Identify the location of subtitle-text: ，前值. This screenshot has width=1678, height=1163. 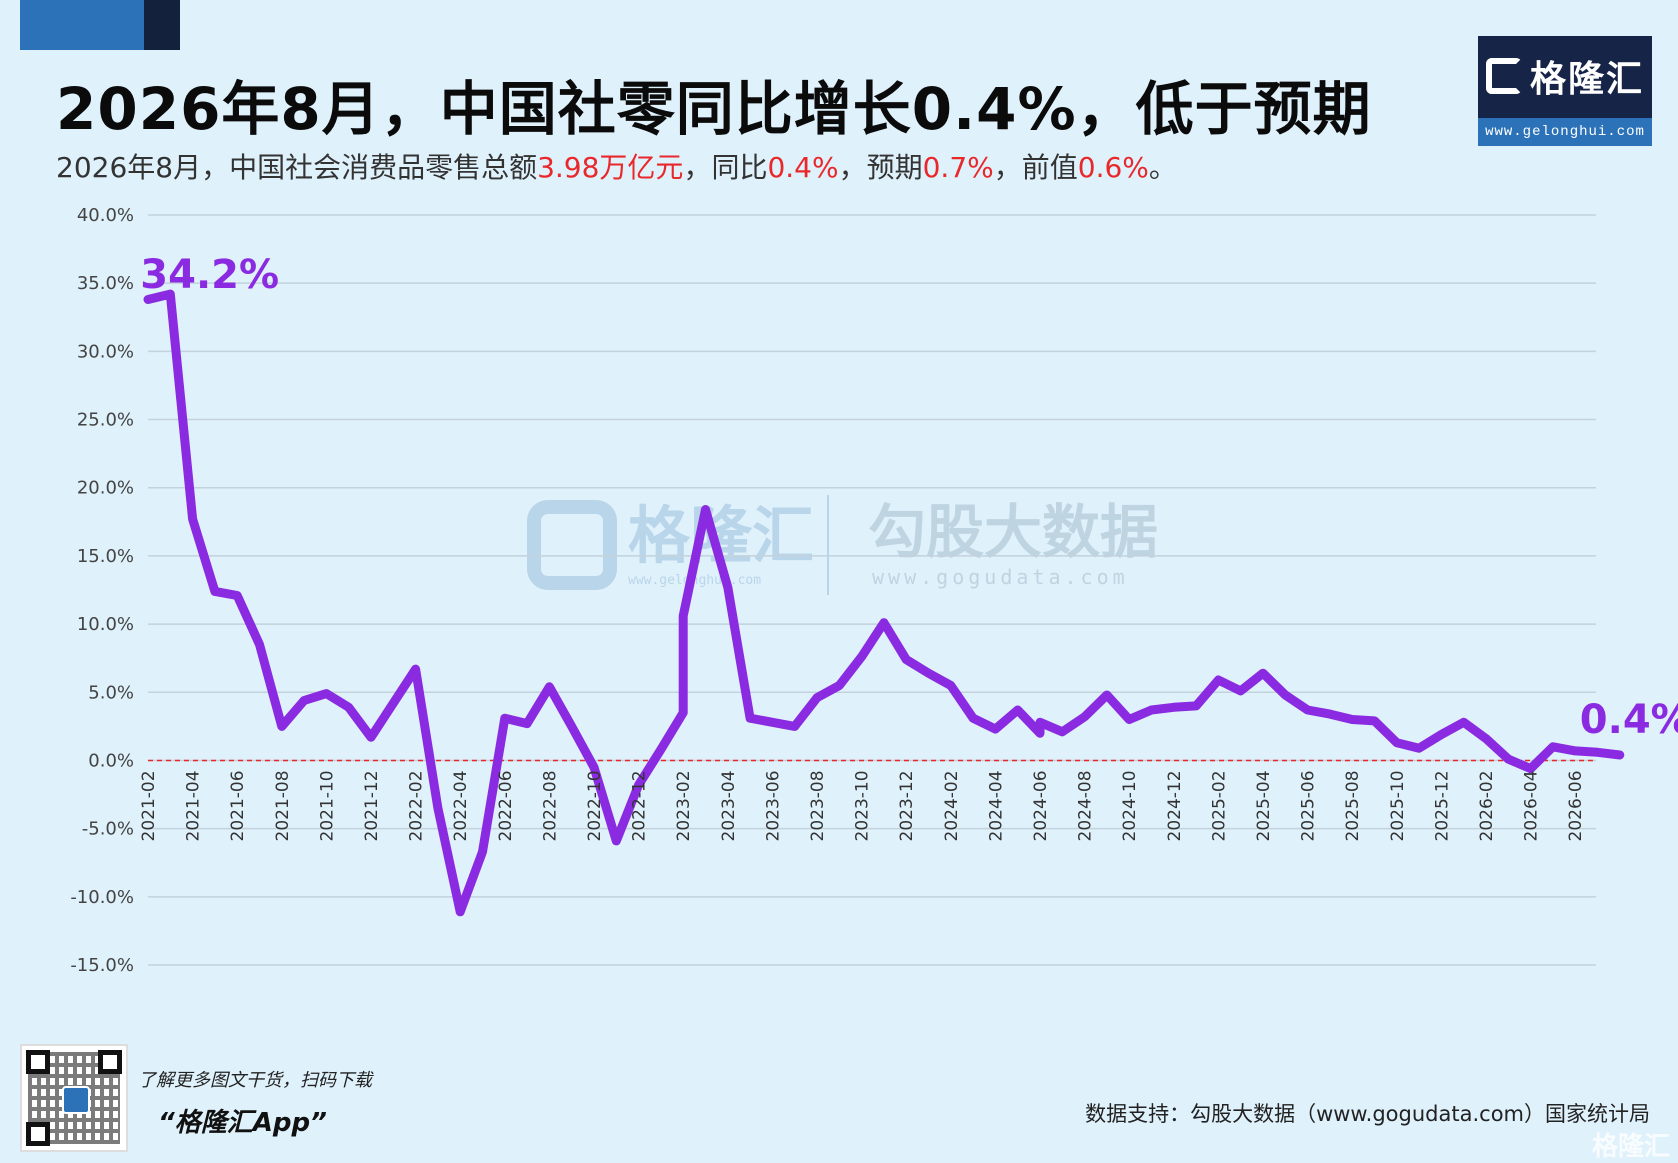
(1035, 167).